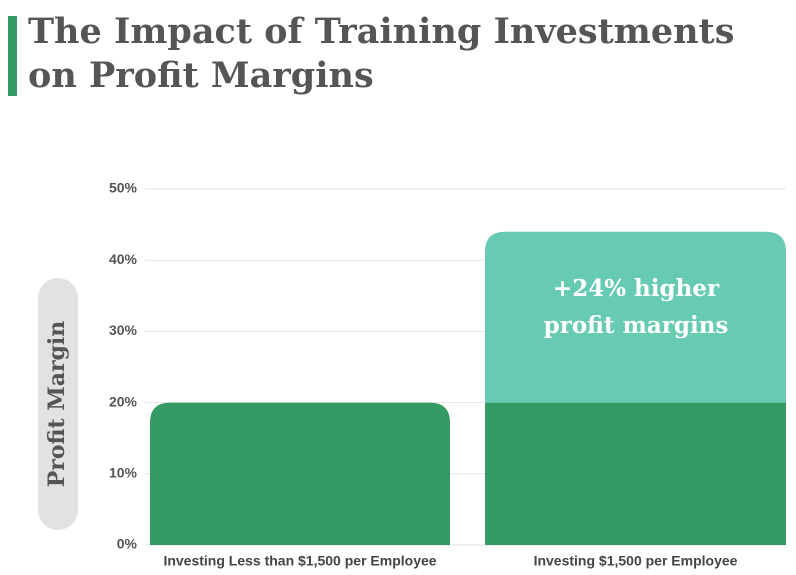 The height and width of the screenshot is (575, 796). I want to click on y-tick-label: 10%, so click(123, 473).